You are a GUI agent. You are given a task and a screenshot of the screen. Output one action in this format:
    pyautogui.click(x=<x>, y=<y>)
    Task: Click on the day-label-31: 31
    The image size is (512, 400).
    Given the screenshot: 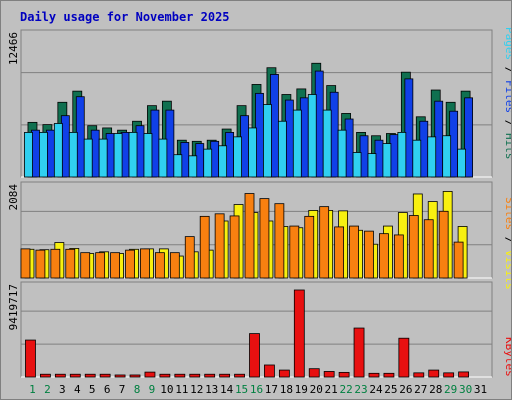 What is the action you would take?
    pyautogui.click(x=480, y=389)
    